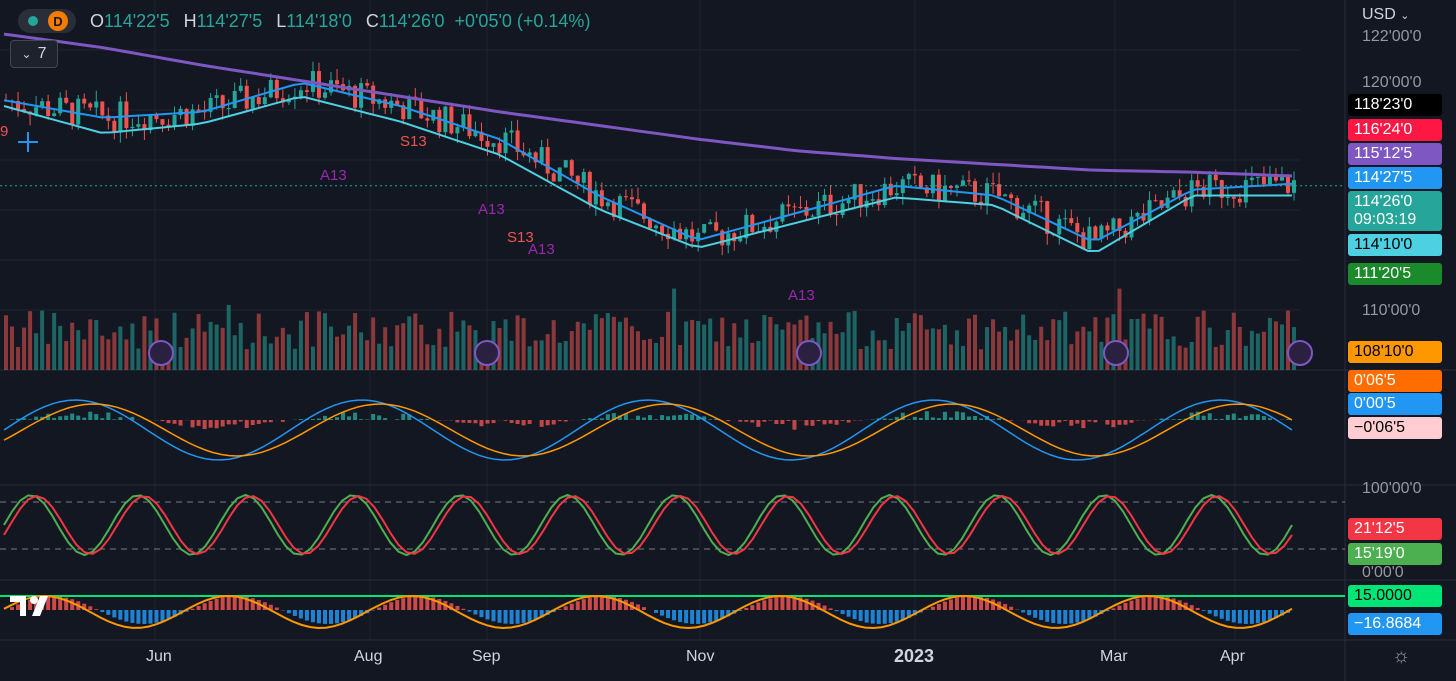 The width and height of the screenshot is (1456, 681). Describe the element at coordinates (1401, 656) in the screenshot. I see `gear-icon: ☼` at that location.